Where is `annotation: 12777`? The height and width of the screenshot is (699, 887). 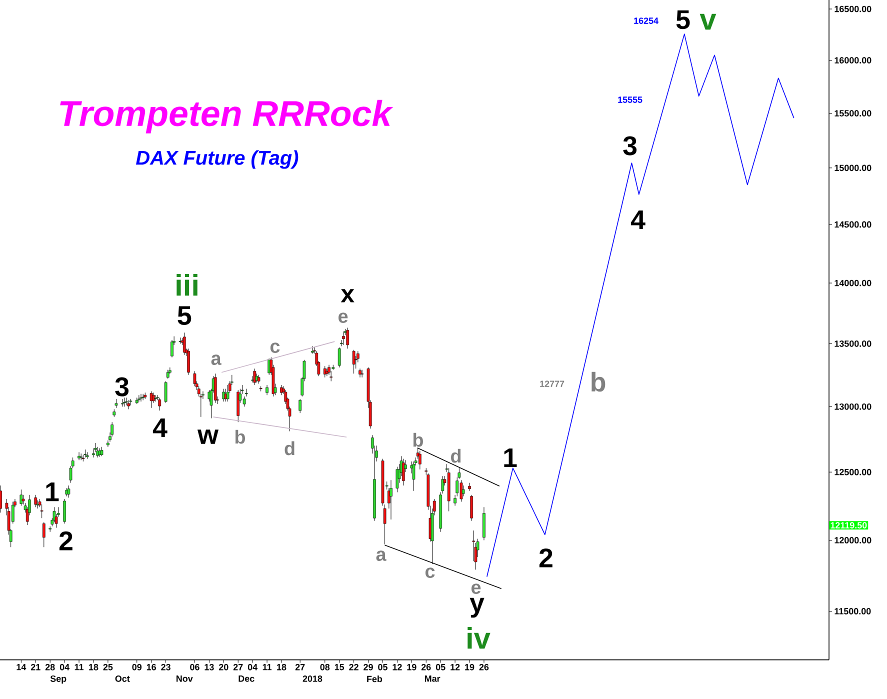 annotation: 12777 is located at coordinates (552, 383).